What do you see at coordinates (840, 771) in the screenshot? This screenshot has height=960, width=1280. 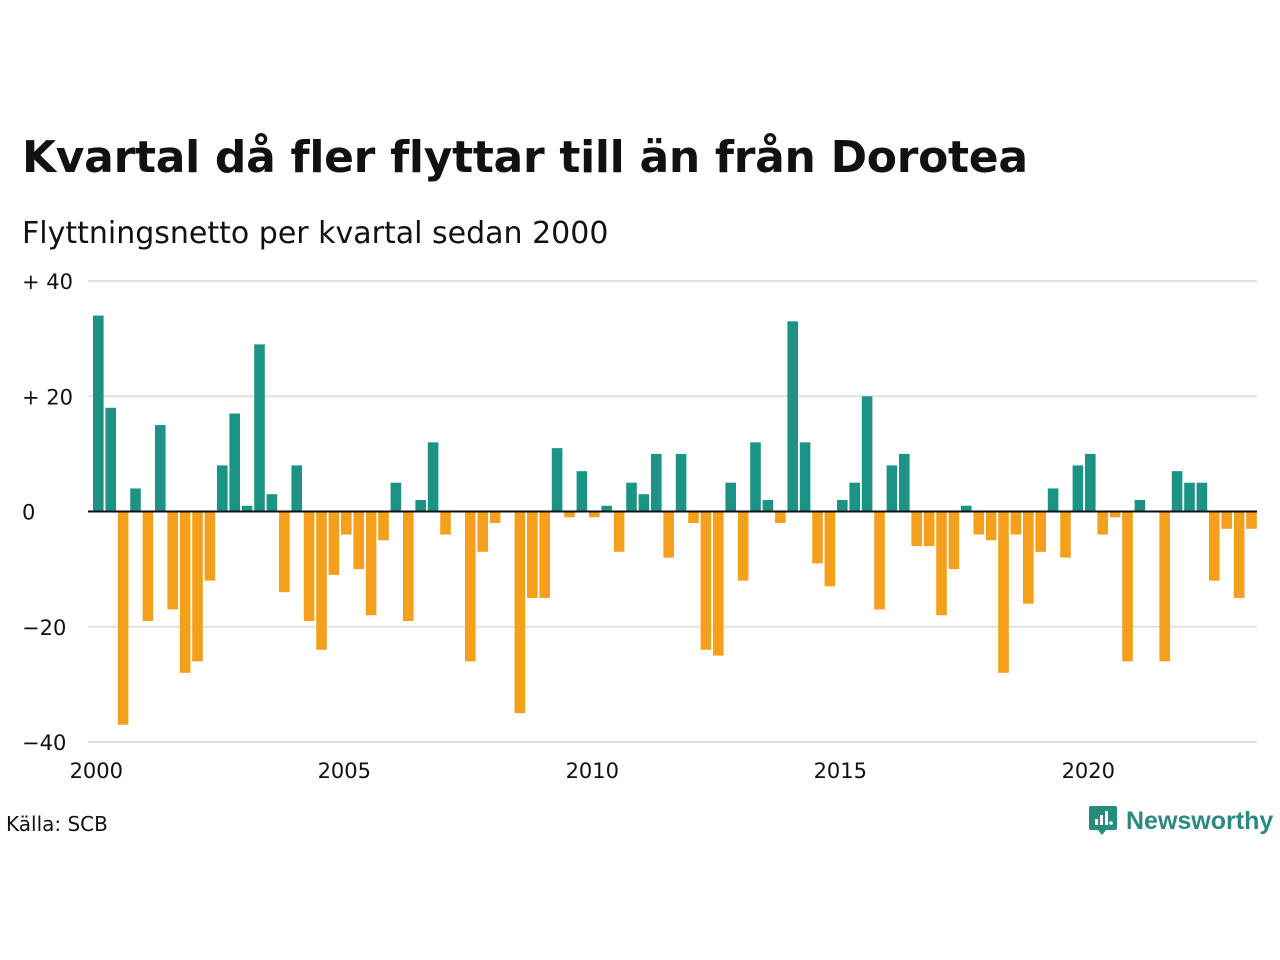 I see `x-tick-label: 2015` at bounding box center [840, 771].